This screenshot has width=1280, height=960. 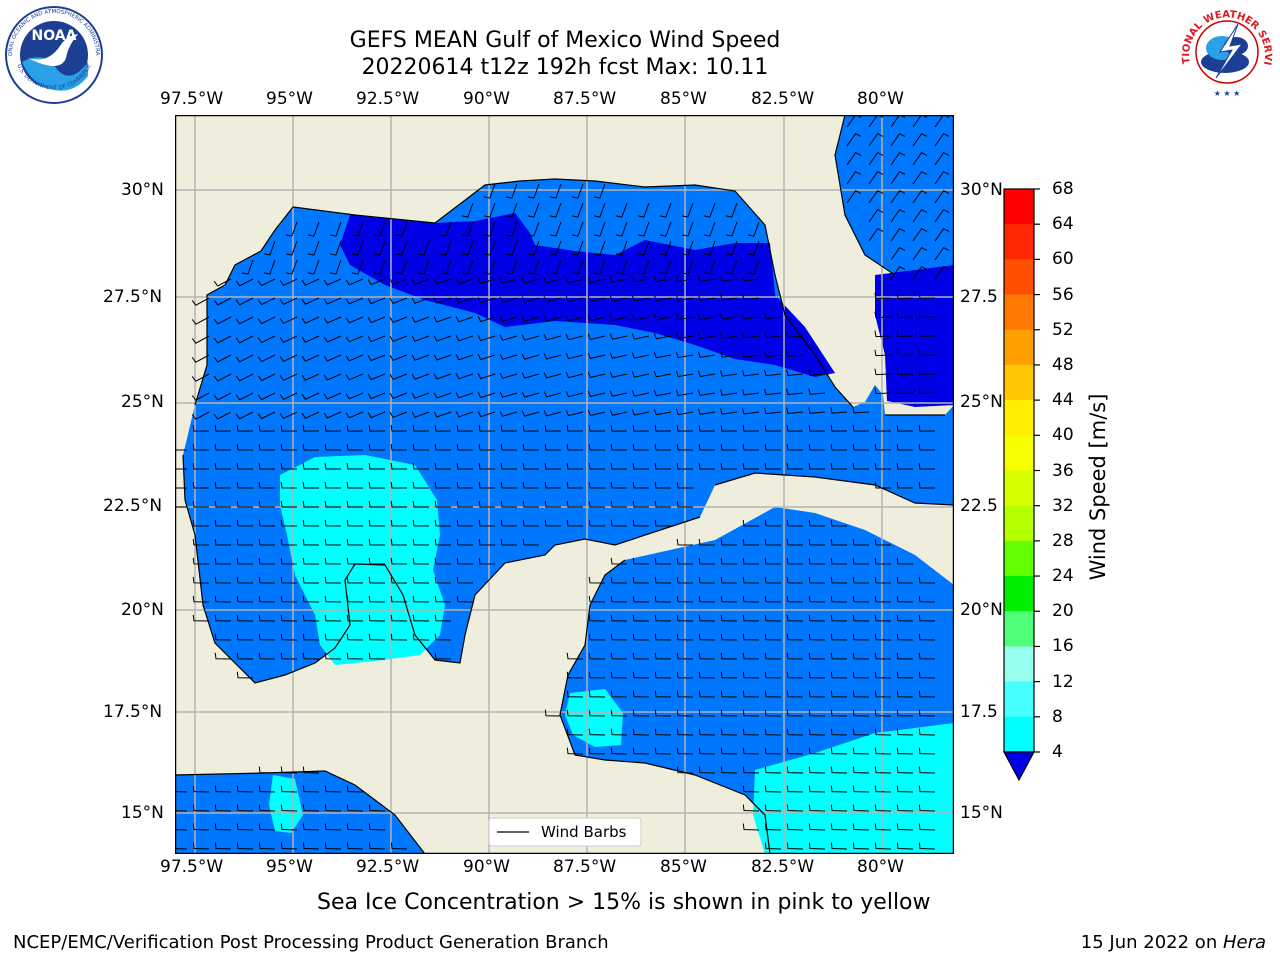 What do you see at coordinates (1063, 470) in the screenshot?
I see `colorbar-tick-label: 36` at bounding box center [1063, 470].